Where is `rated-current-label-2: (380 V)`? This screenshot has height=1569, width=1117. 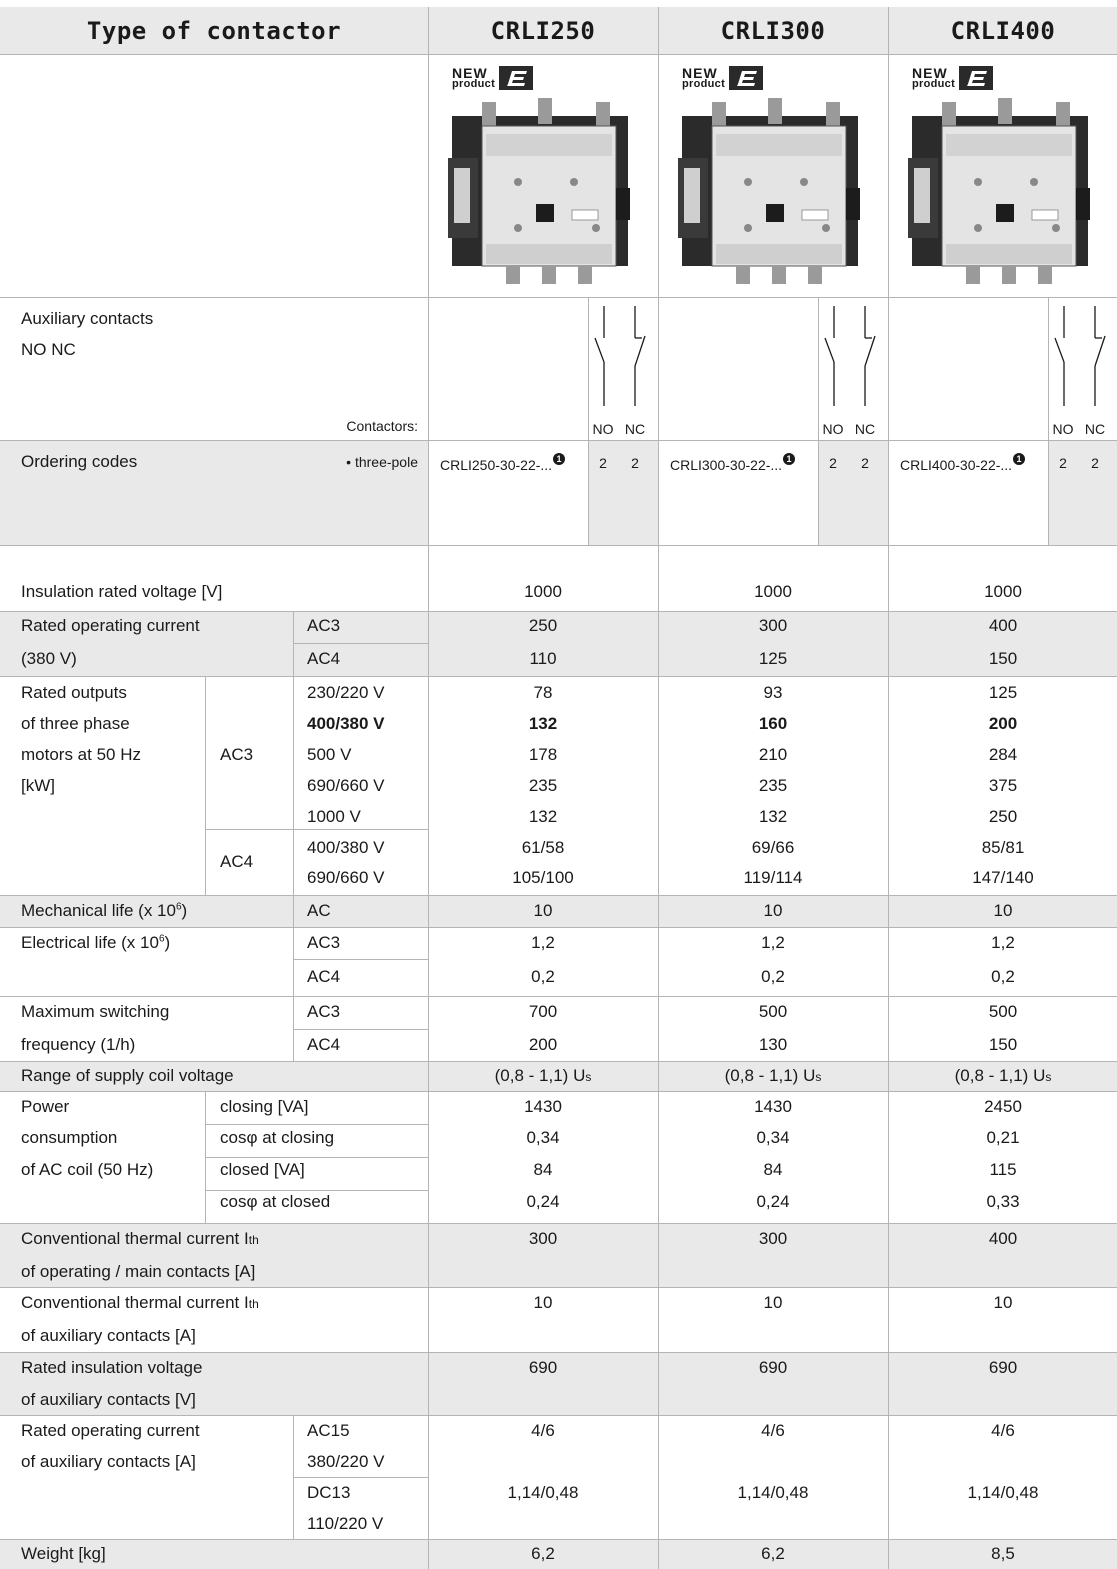
rated-current-label-2: (380 V) is located at coordinates (49, 658).